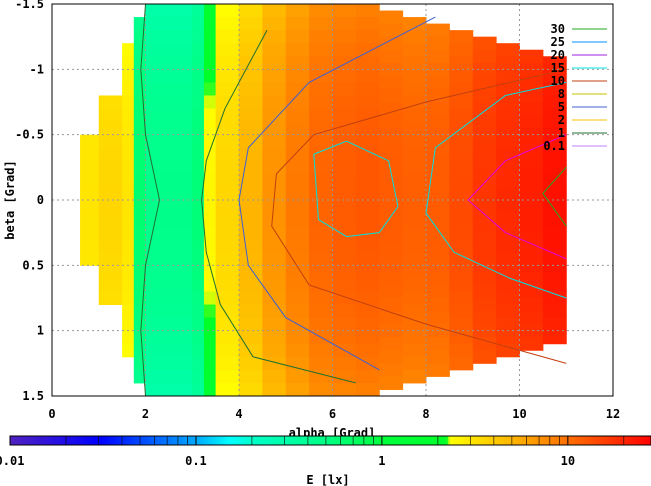 The height and width of the screenshot is (486, 651). Describe the element at coordinates (334, 414) in the screenshot. I see `x-tick-labels: 0 2 4 6 8 10 12` at that location.